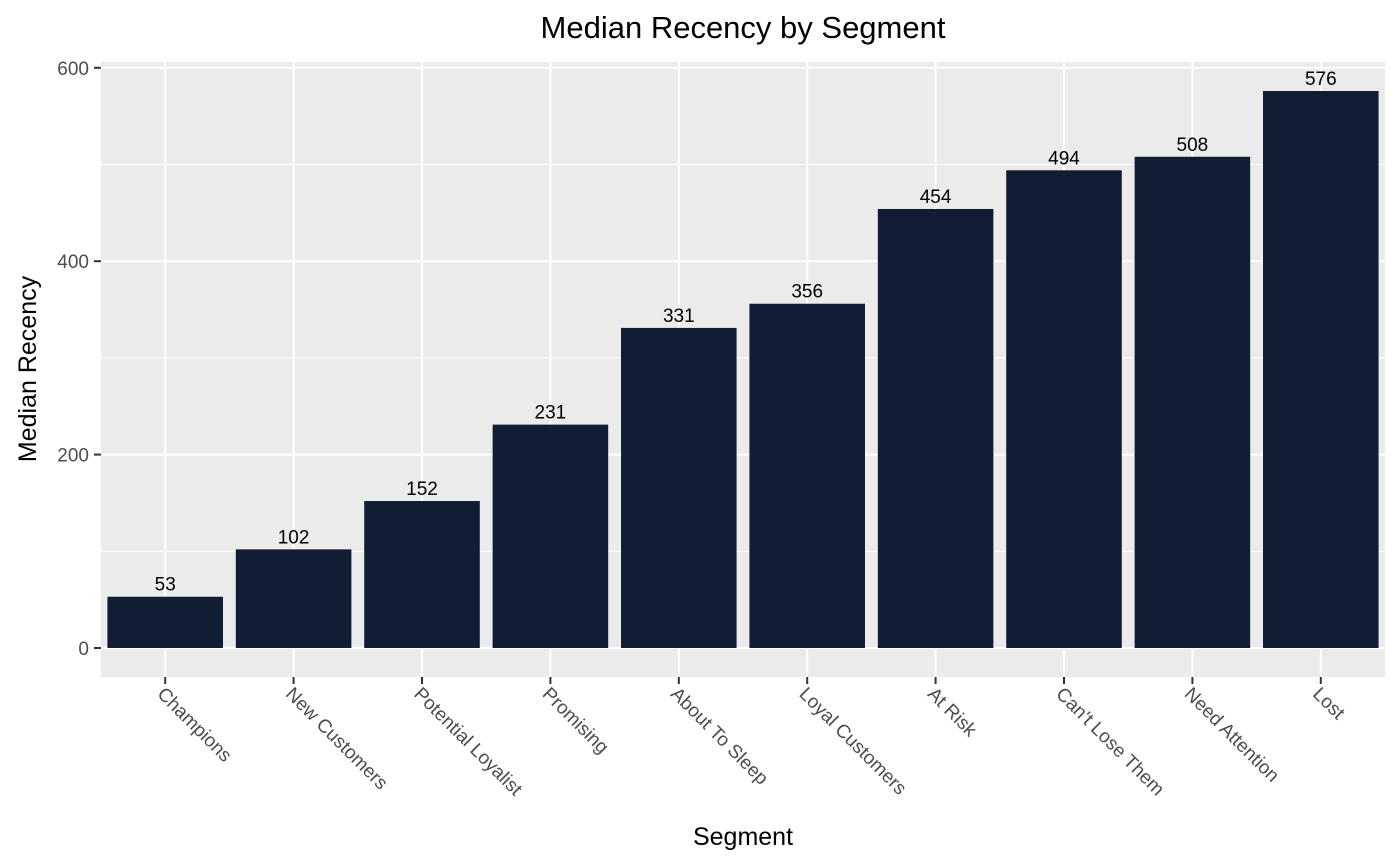 The image size is (1400, 866). What do you see at coordinates (679, 316) in the screenshot?
I see `bar-value-label: 331` at bounding box center [679, 316].